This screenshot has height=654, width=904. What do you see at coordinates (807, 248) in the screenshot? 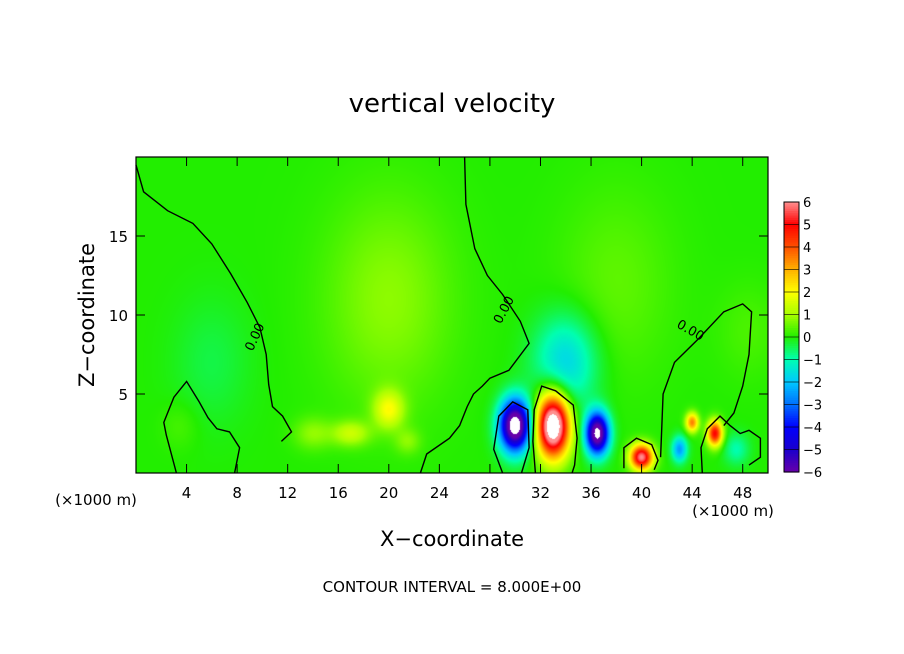
I see `colorbar-label: 4` at bounding box center [807, 248].